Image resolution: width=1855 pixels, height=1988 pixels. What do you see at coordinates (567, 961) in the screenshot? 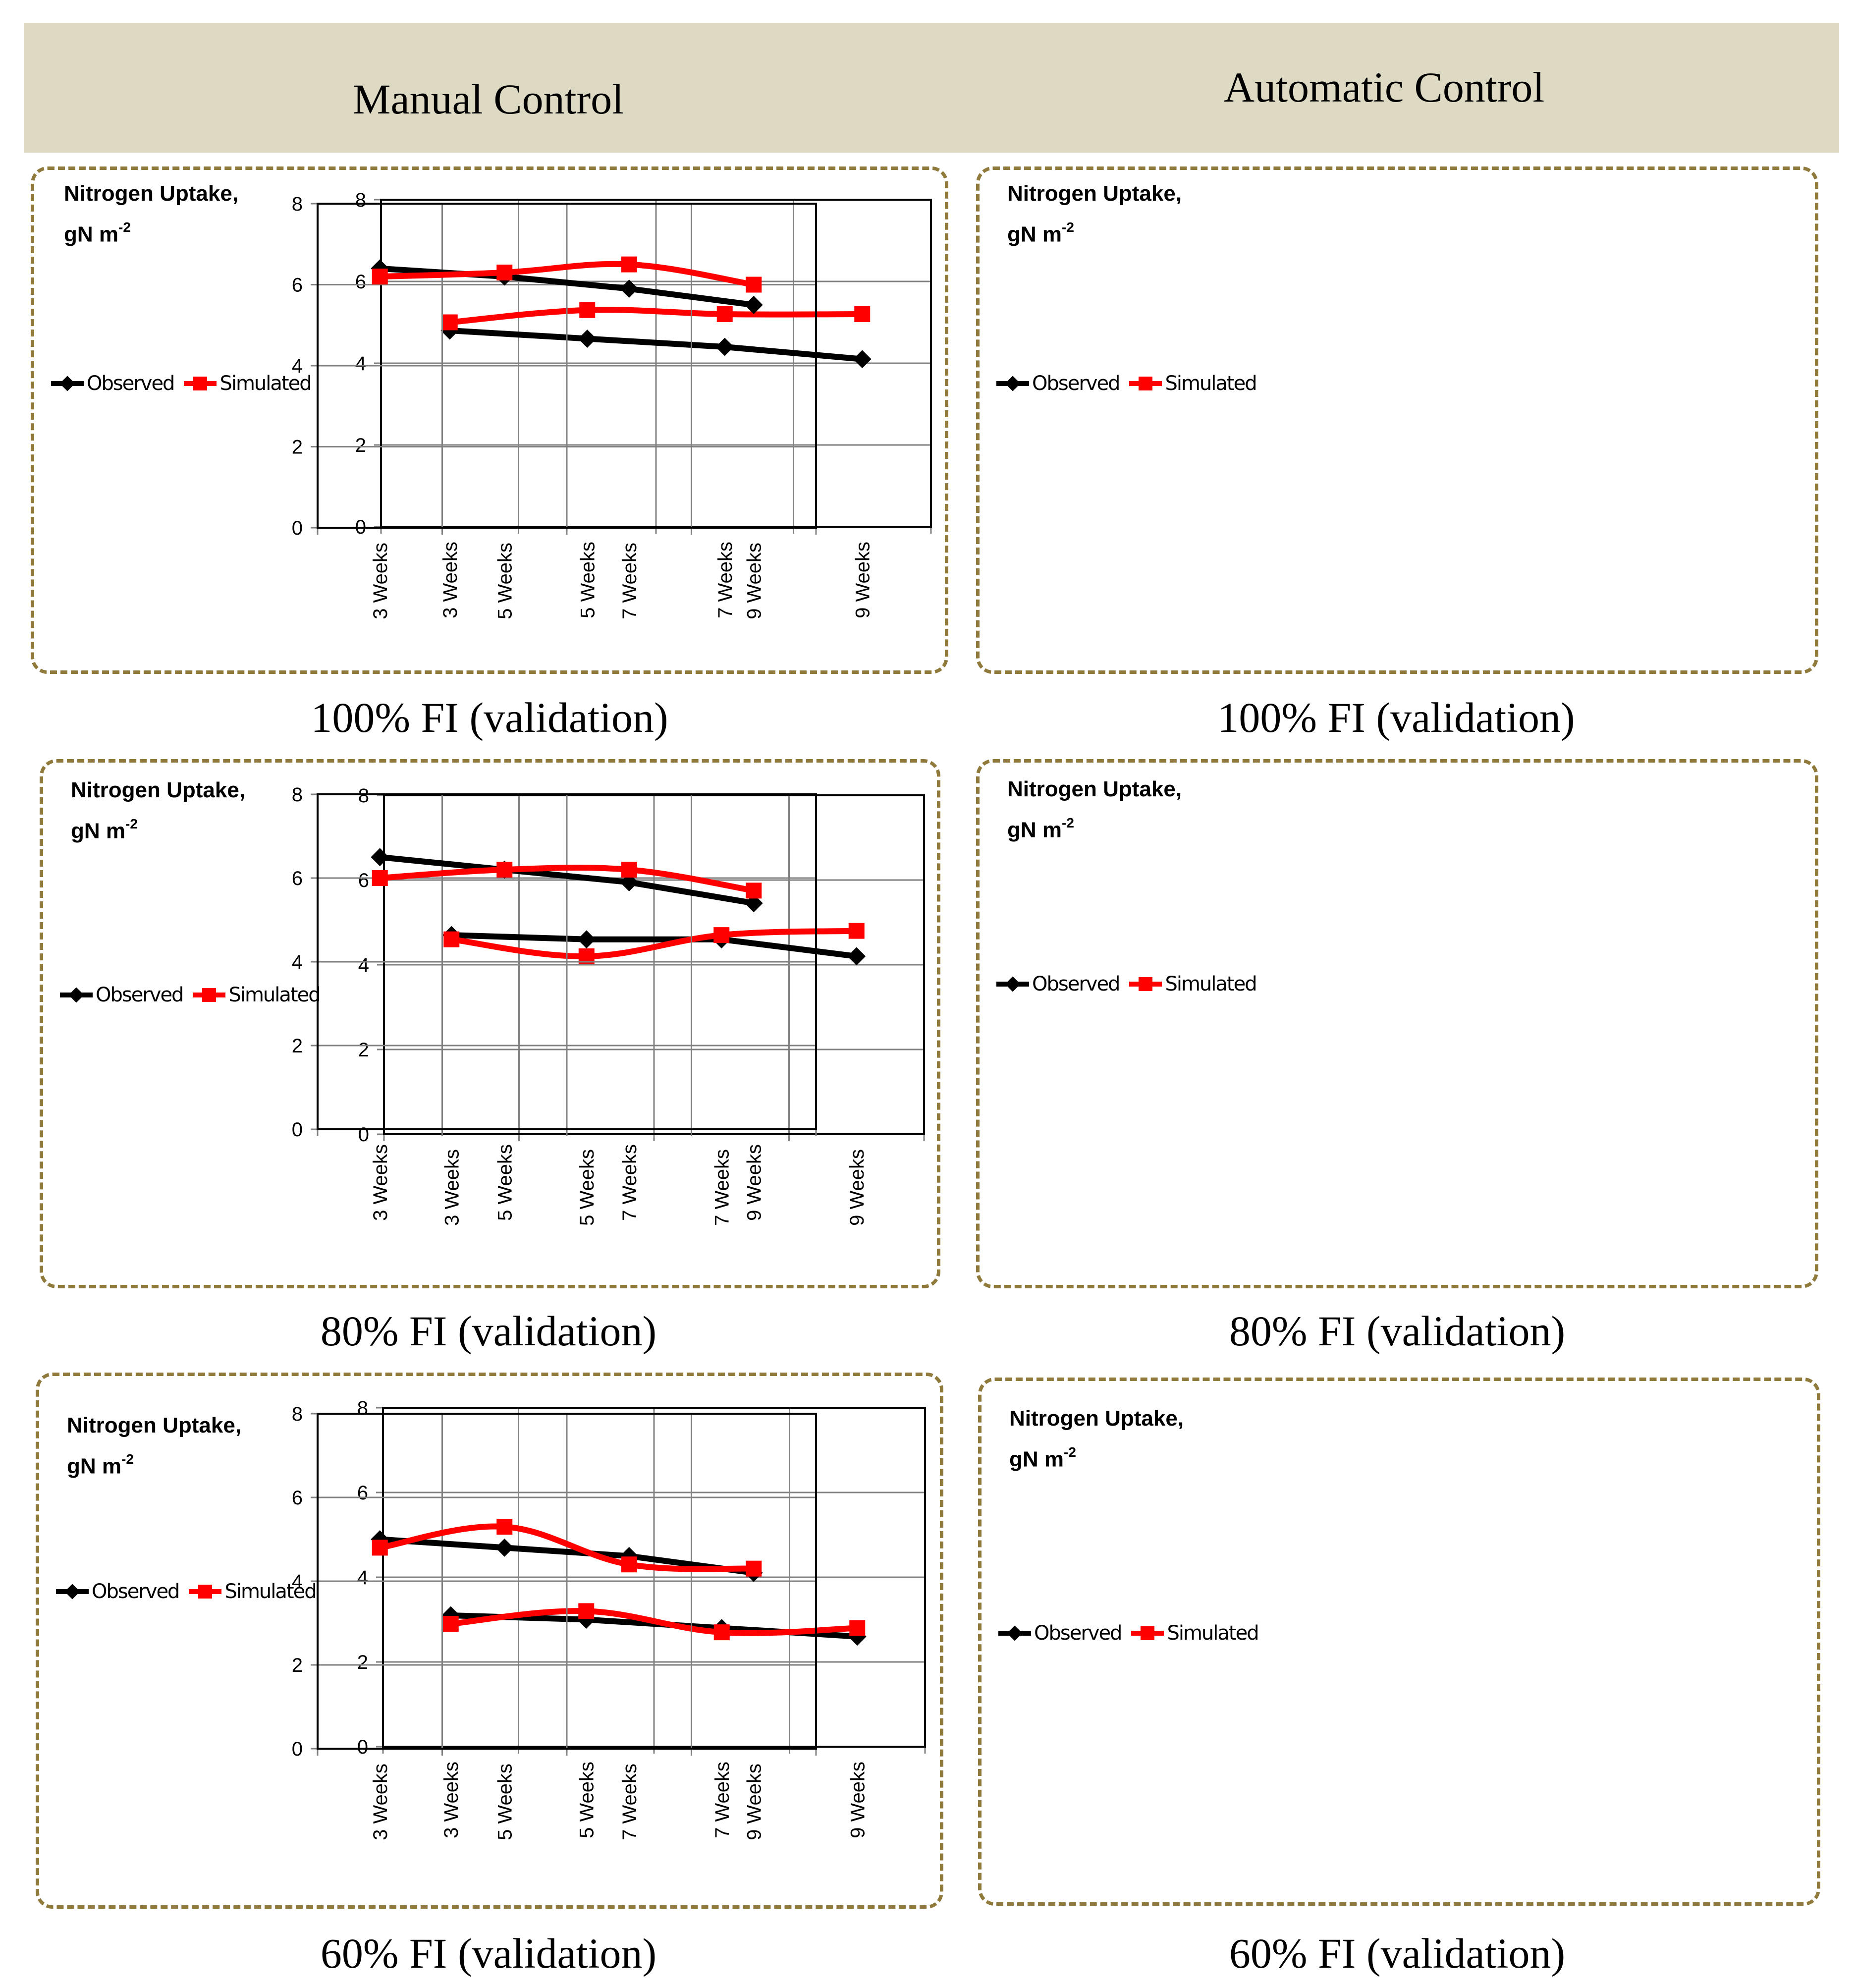
I see `plot-frame` at bounding box center [567, 961].